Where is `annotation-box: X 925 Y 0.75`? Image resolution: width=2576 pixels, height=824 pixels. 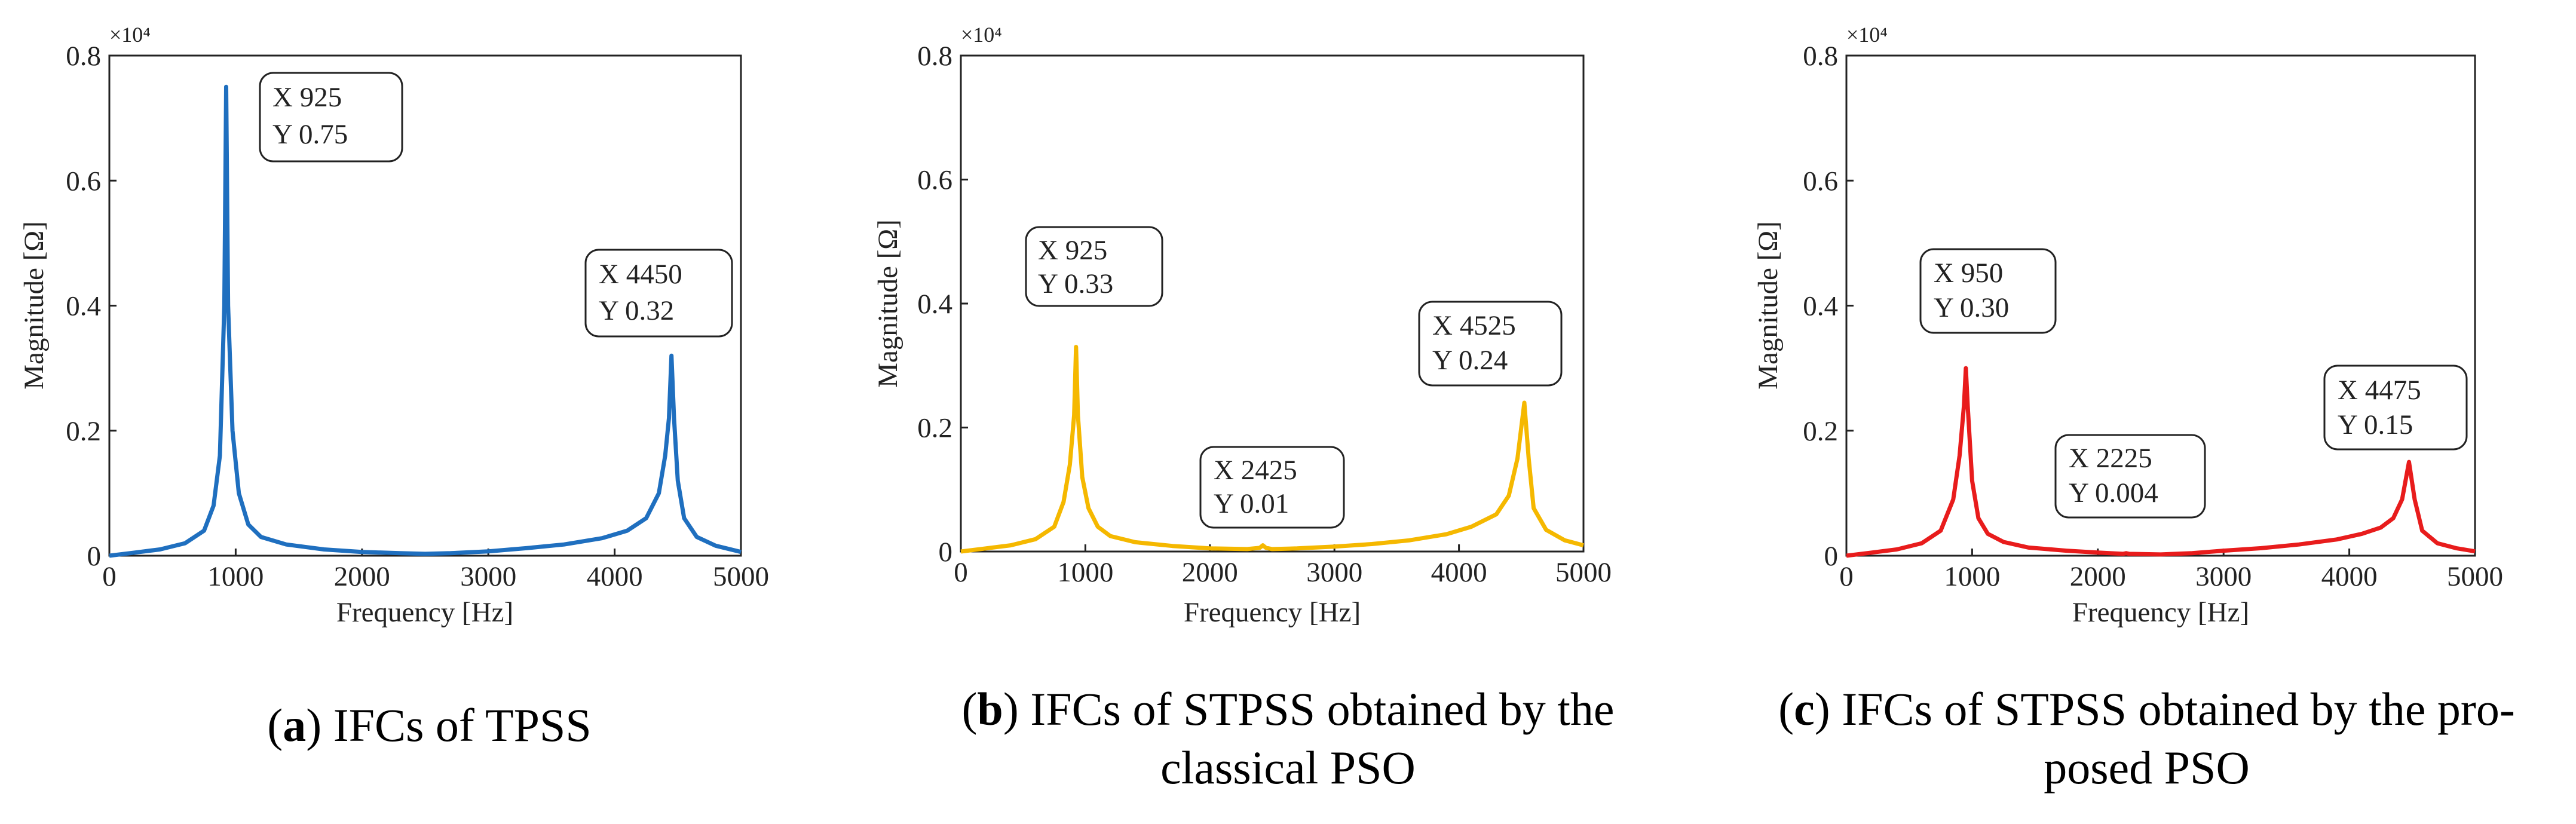 annotation-box: X 925 Y 0.75 is located at coordinates (331, 117).